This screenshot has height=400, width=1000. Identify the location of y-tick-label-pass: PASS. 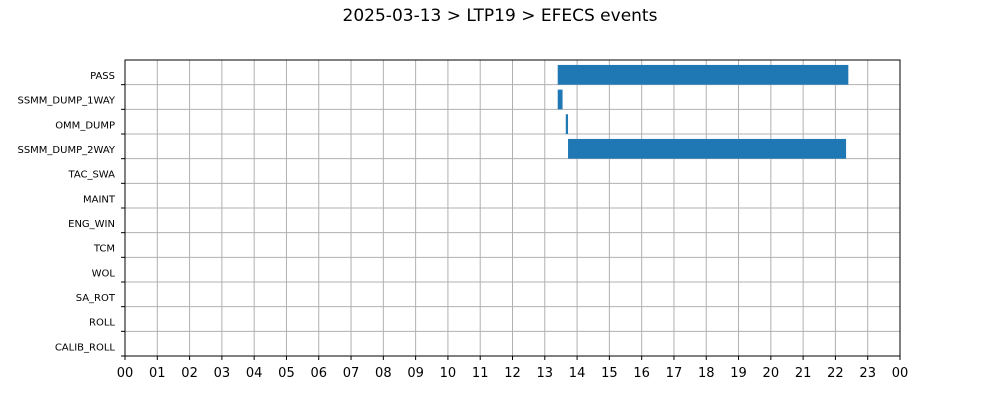
(102, 76).